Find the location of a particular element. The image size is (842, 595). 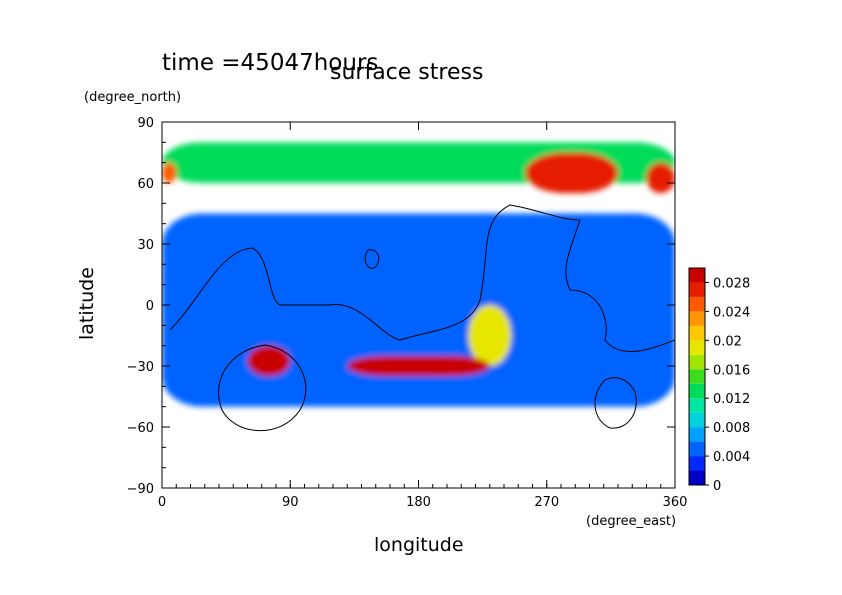

colorbar-tick-label: 0.008 is located at coordinates (731, 428).